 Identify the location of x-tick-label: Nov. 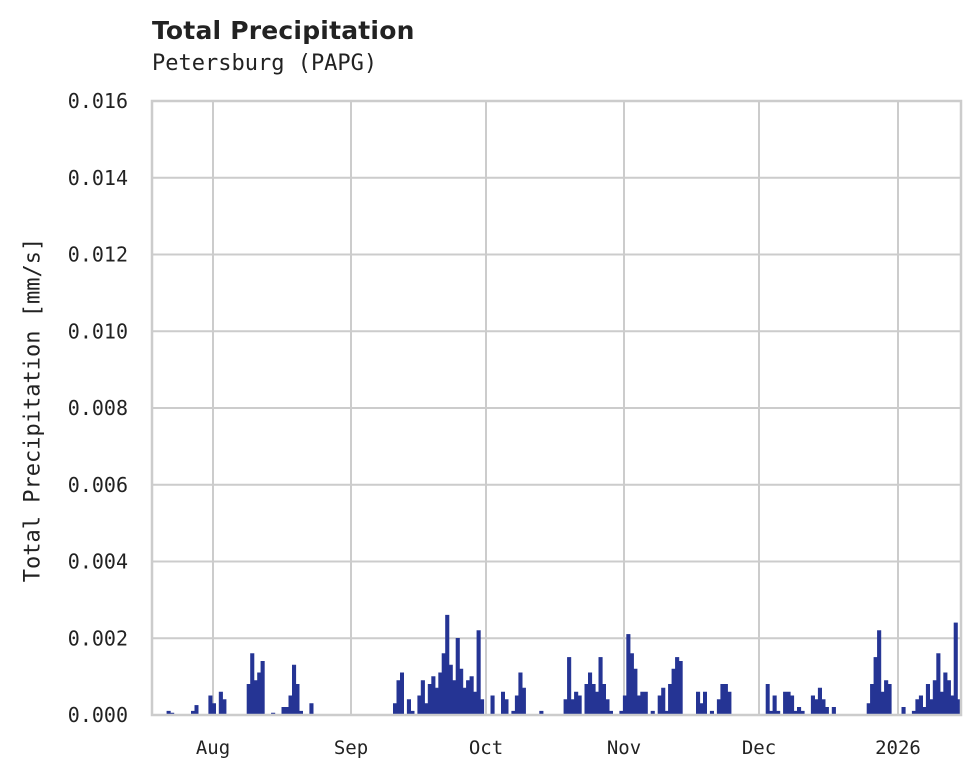
(624, 748).